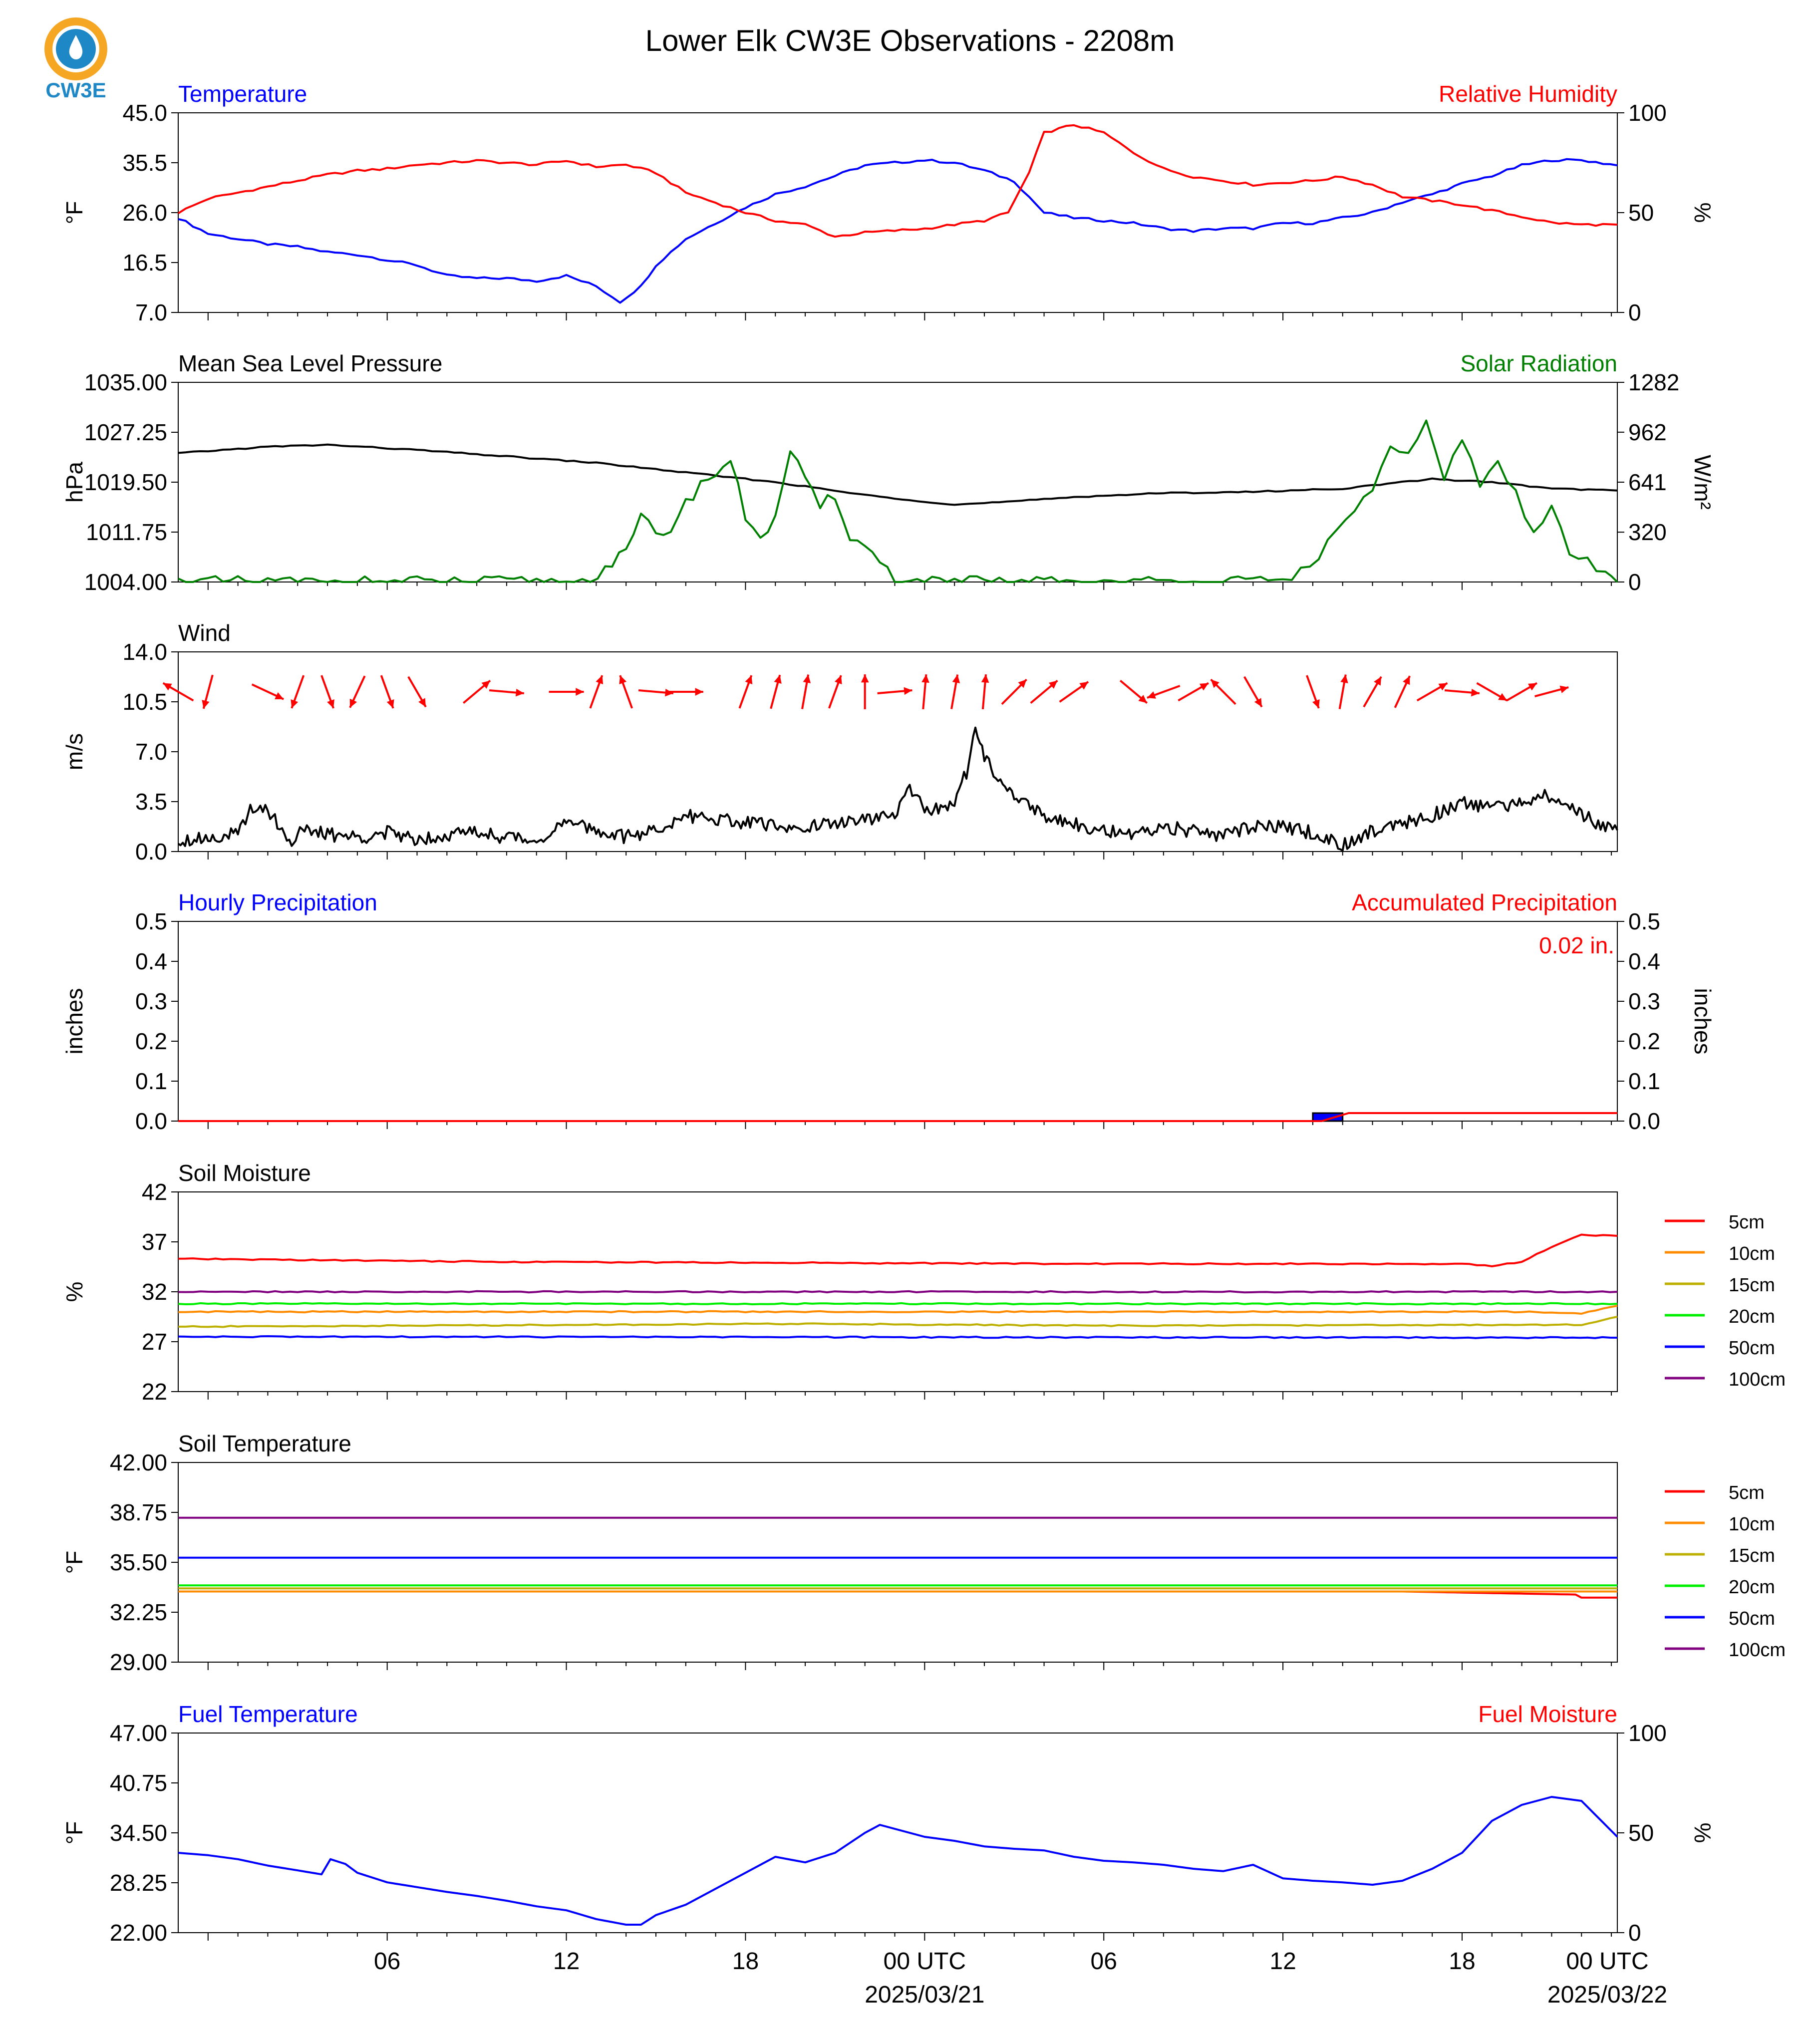  What do you see at coordinates (144, 163) in the screenshot?
I see `y-tick-label: 35.5` at bounding box center [144, 163].